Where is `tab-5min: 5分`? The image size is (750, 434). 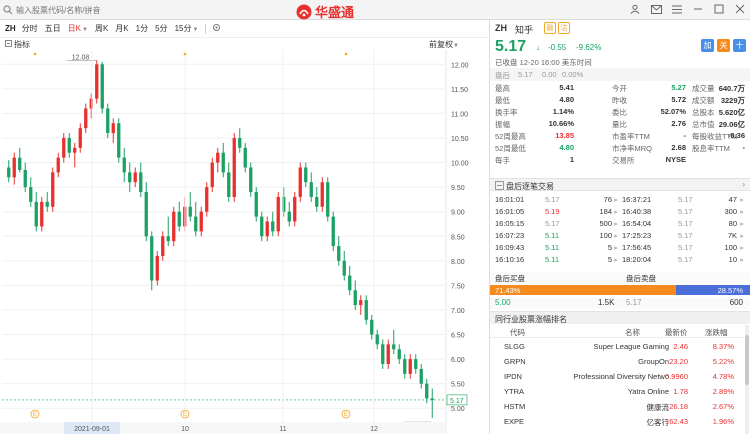
tab-5min: 5分 is located at coordinates (161, 28).